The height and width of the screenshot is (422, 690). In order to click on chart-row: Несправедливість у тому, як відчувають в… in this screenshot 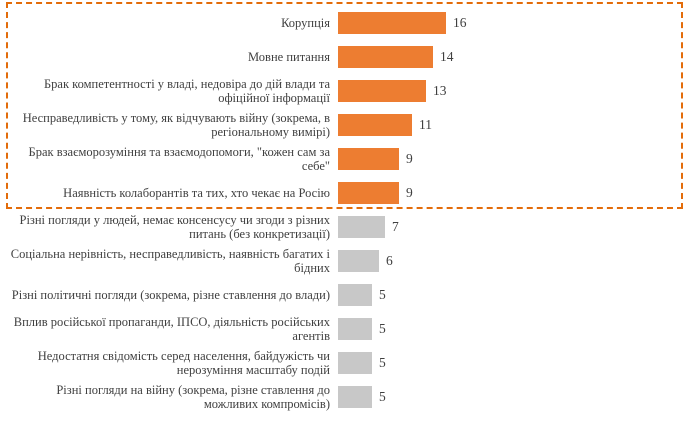, I will do `click(345, 125)`.